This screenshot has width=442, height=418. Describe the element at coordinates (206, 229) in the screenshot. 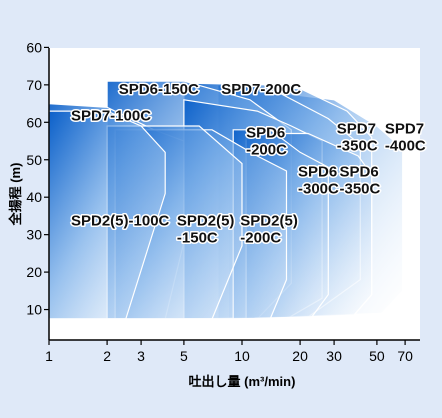

I see `region-label-spd2-5-150c: SPD2(5) -150C` at that location.